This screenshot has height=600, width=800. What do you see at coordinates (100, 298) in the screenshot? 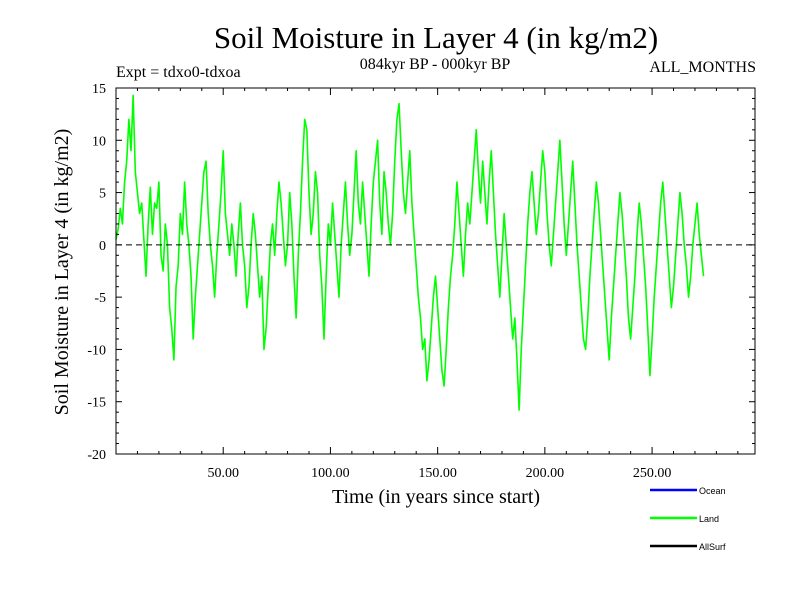
I see `y-tick-label: -5` at bounding box center [100, 298].